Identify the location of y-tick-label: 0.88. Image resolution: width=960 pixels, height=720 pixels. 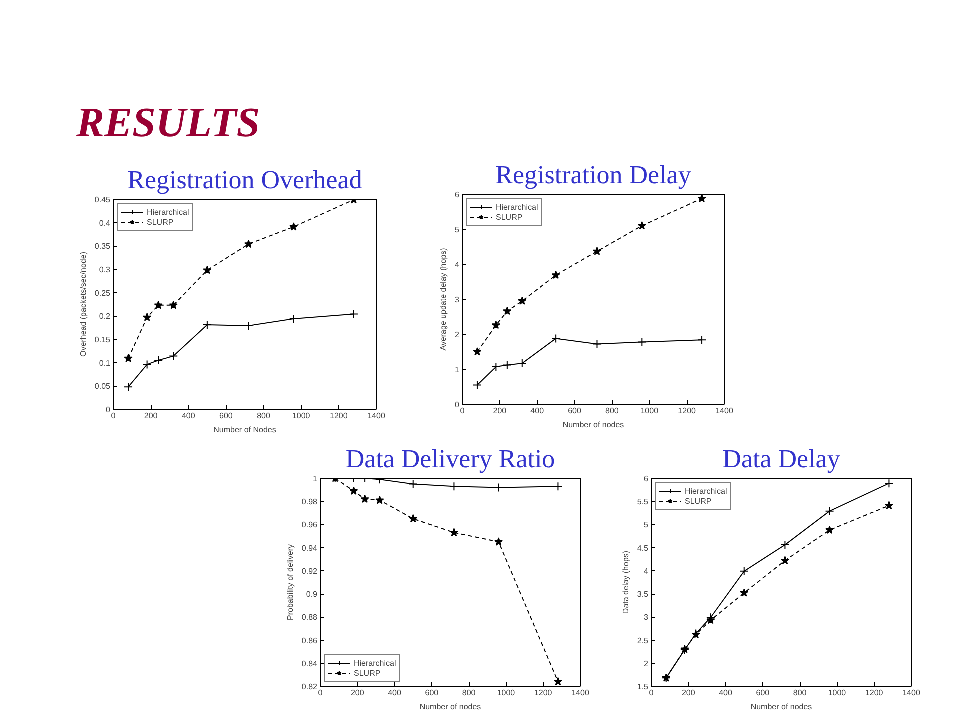
(310, 617).